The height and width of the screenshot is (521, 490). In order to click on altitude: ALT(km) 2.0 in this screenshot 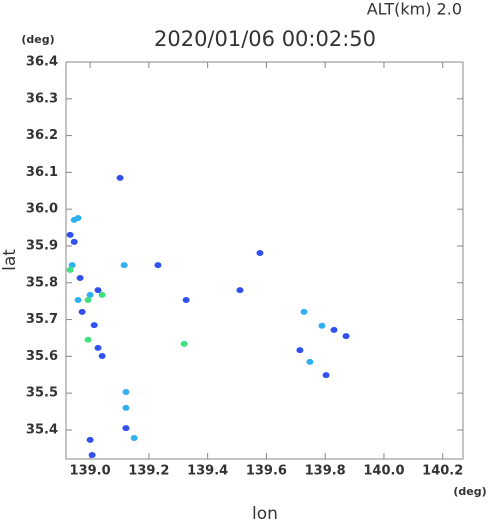, I will do `click(414, 9)`.